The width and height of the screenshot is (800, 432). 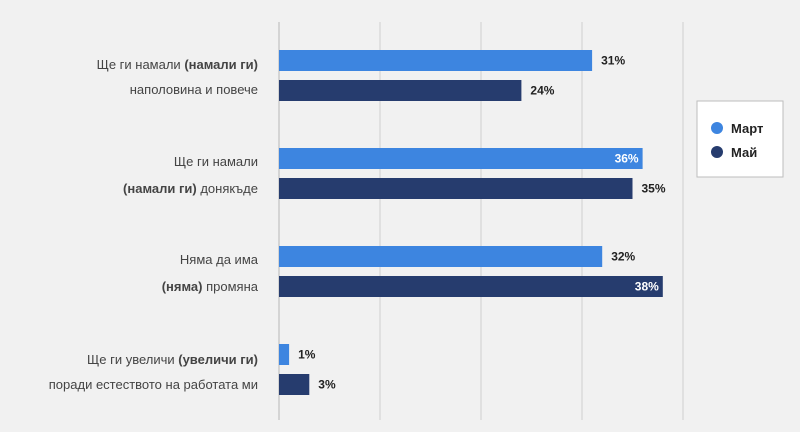 I want to click on value-label: 36%, so click(x=627, y=159).